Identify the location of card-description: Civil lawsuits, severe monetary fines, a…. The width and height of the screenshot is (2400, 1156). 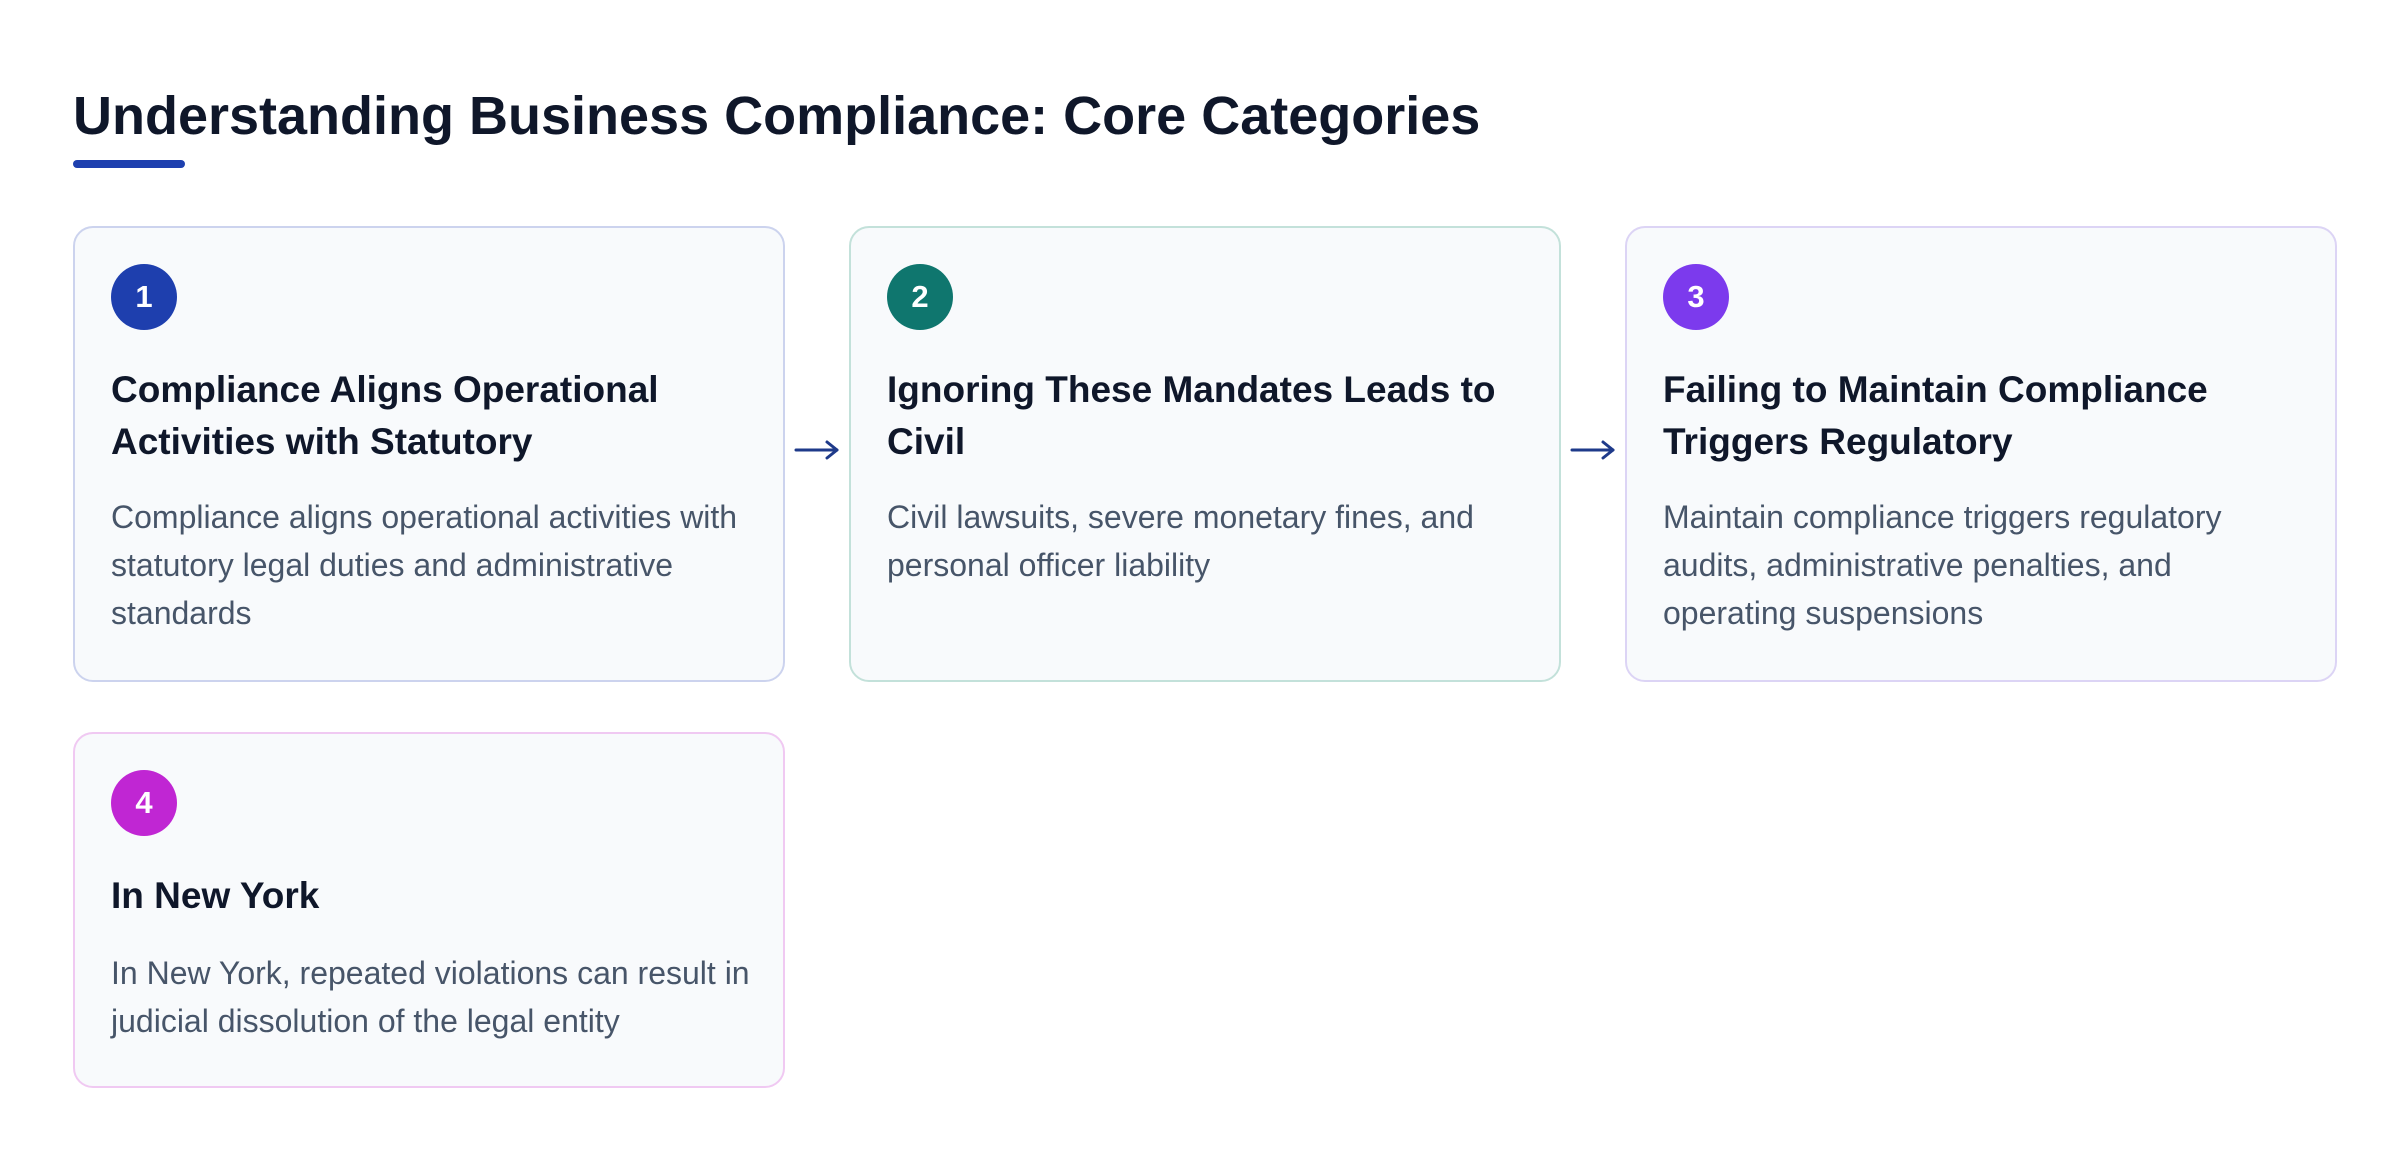
(1180, 541).